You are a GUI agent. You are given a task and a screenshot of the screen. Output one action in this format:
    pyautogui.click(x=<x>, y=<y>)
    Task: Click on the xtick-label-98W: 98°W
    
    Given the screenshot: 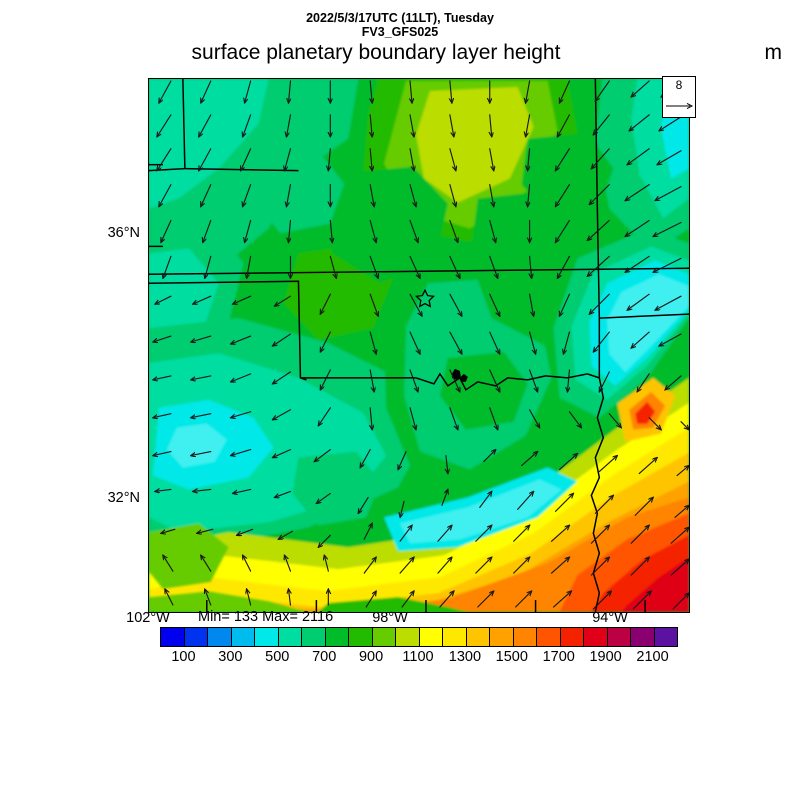 What is the action you would take?
    pyautogui.click(x=390, y=618)
    